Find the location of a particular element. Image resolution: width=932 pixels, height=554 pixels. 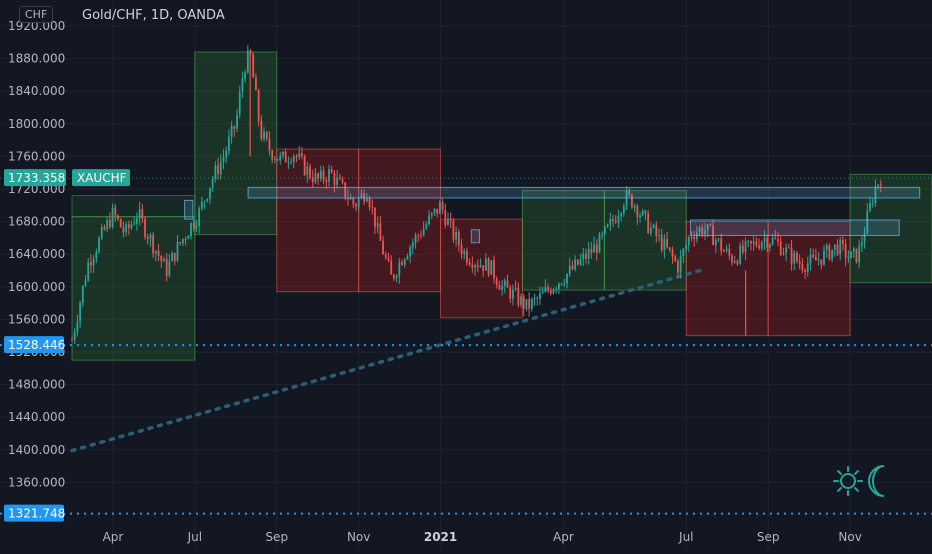

y-tick-label: 1880.000 is located at coordinates (36, 59).